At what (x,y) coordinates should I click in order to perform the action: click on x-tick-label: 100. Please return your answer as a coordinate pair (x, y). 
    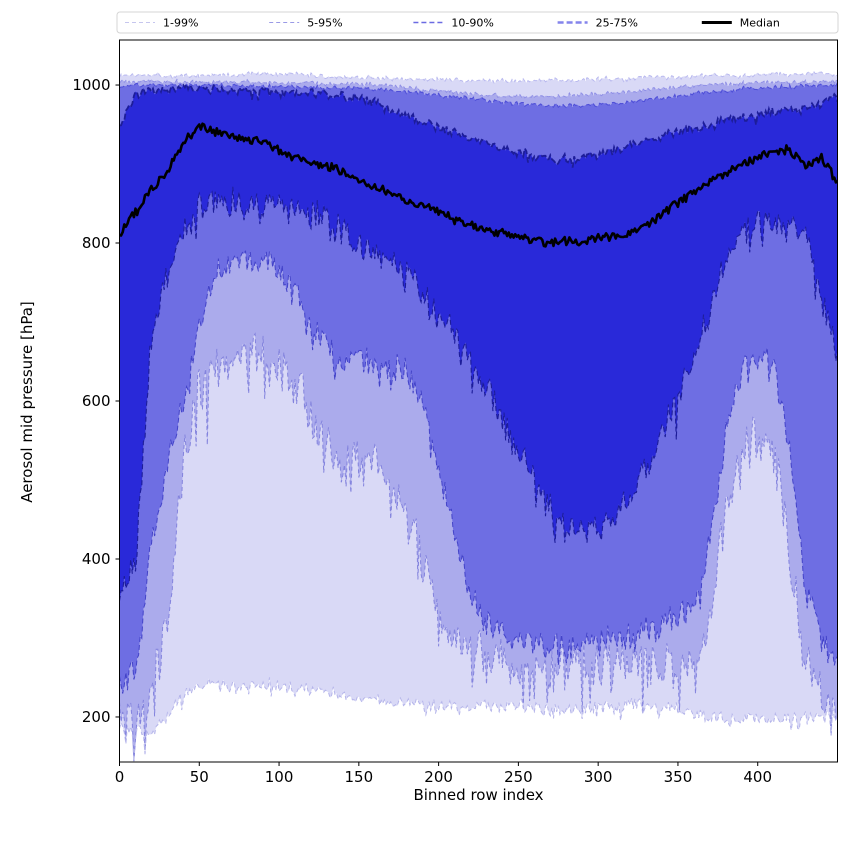
    Looking at the image, I should click on (279, 777).